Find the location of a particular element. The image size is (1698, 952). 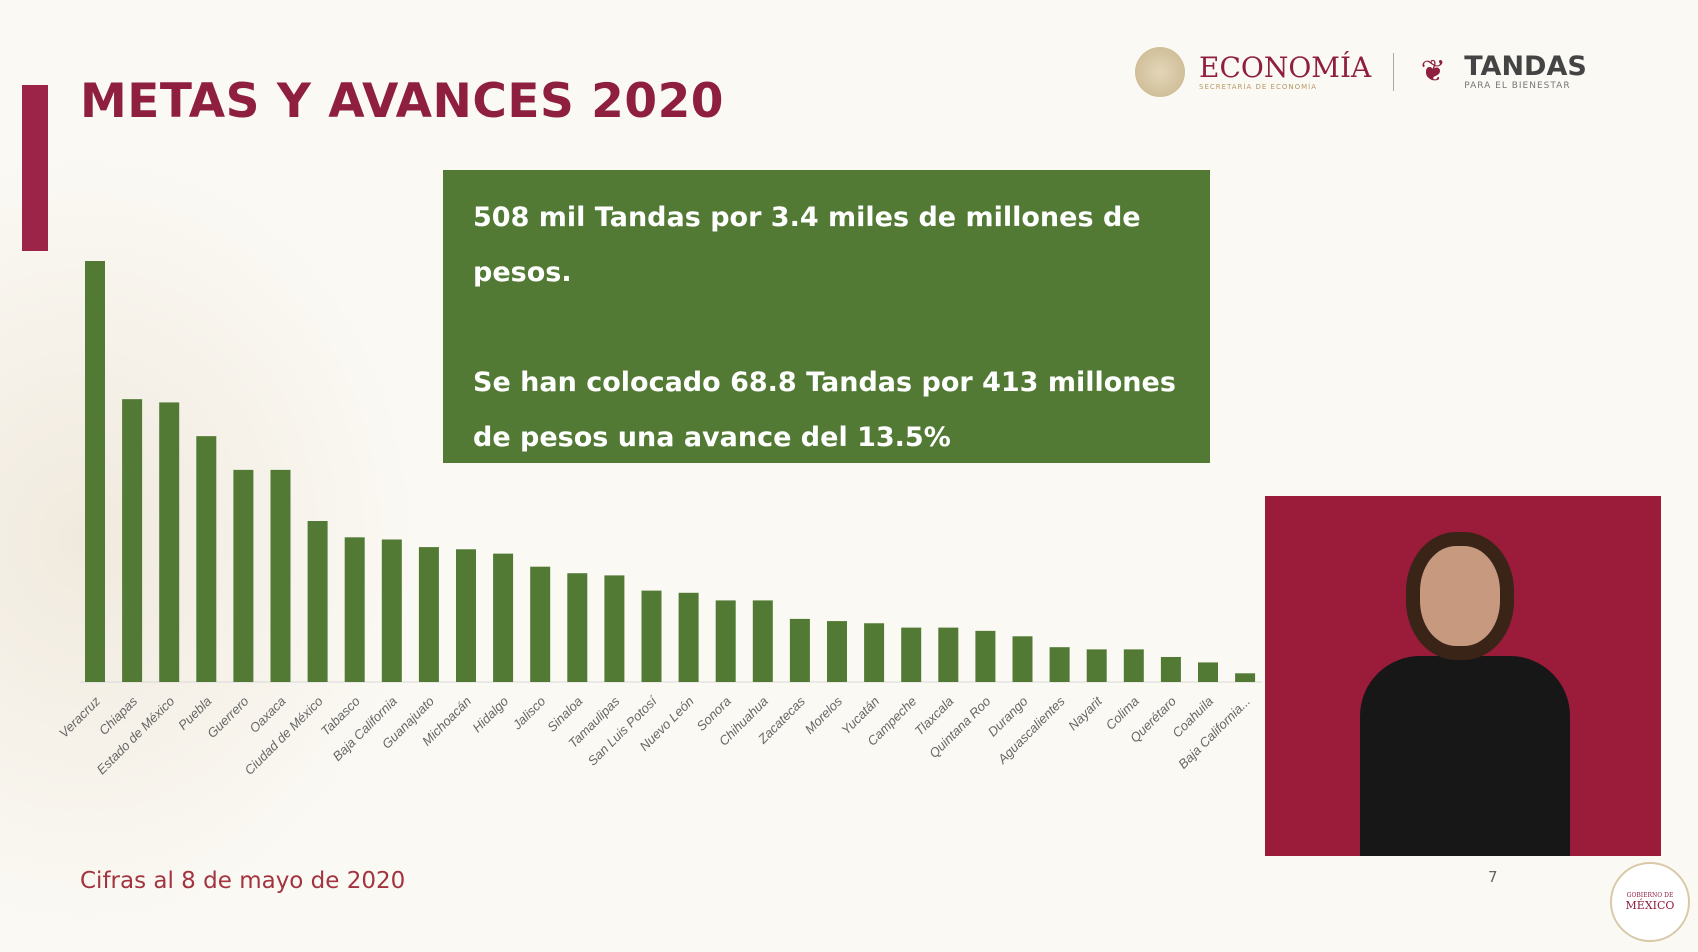

x-tick-label: Baja California is located at coordinates (365, 729).